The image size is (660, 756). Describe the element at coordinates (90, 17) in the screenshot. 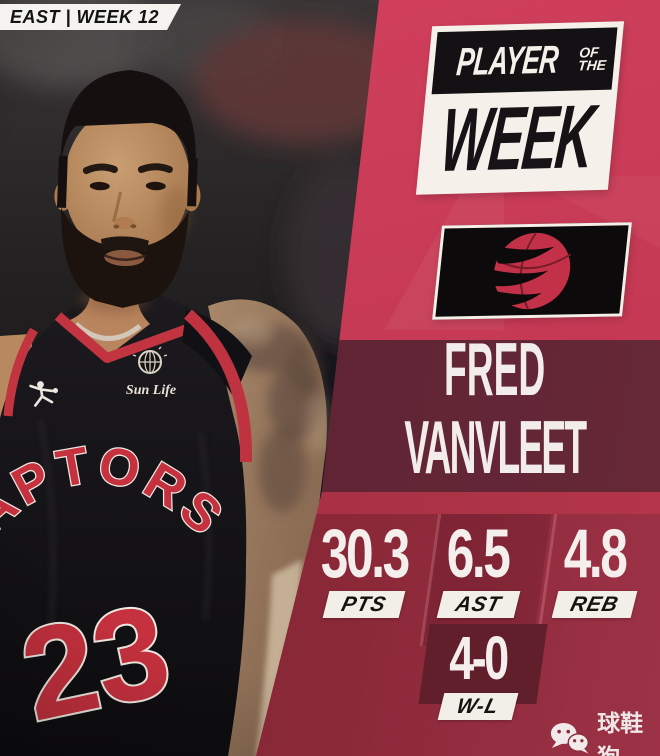

I see `week-badge: EAST | WEEK 12` at that location.